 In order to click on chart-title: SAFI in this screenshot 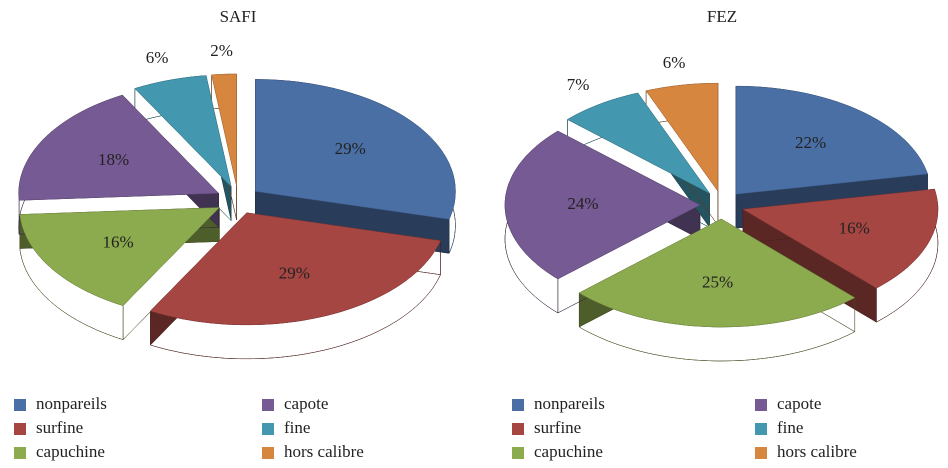, I will do `click(238, 16)`.